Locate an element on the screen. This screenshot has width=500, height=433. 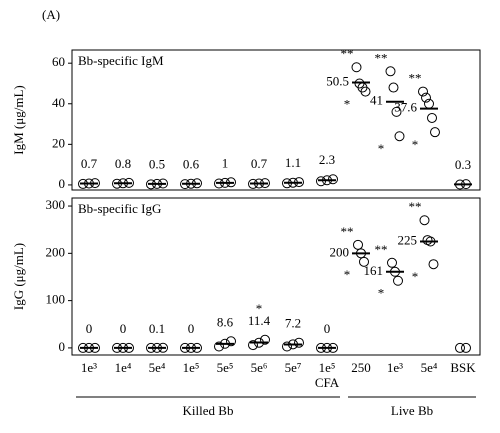
significance-above: * is located at coordinates (259, 308).